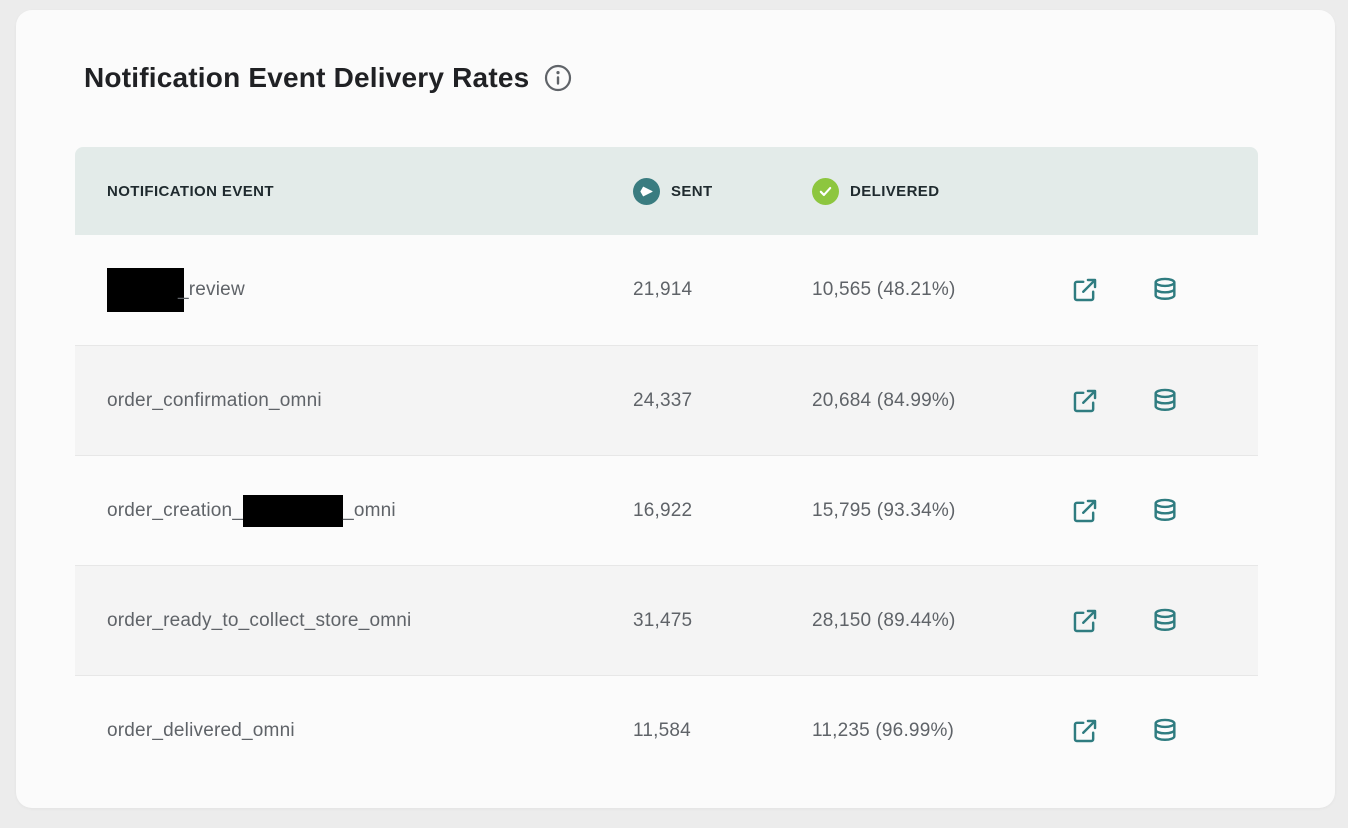 Image resolution: width=1348 pixels, height=828 pixels. What do you see at coordinates (211, 290) in the screenshot?
I see `event-name-text: _review` at bounding box center [211, 290].